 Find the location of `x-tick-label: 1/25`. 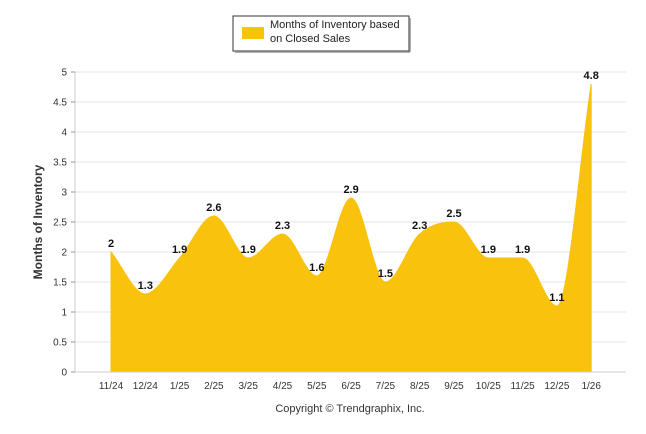

x-tick-label: 1/25 is located at coordinates (180, 386).